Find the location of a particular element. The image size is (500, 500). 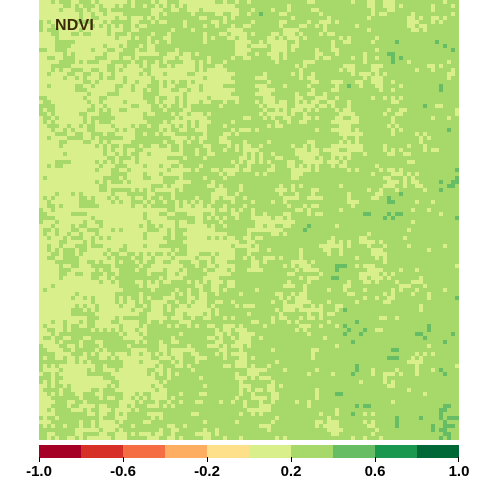

colorbar-tick-labels: -1.0 -0.6 -0.2 0.2 0.6 1.0 is located at coordinates (247, 474).